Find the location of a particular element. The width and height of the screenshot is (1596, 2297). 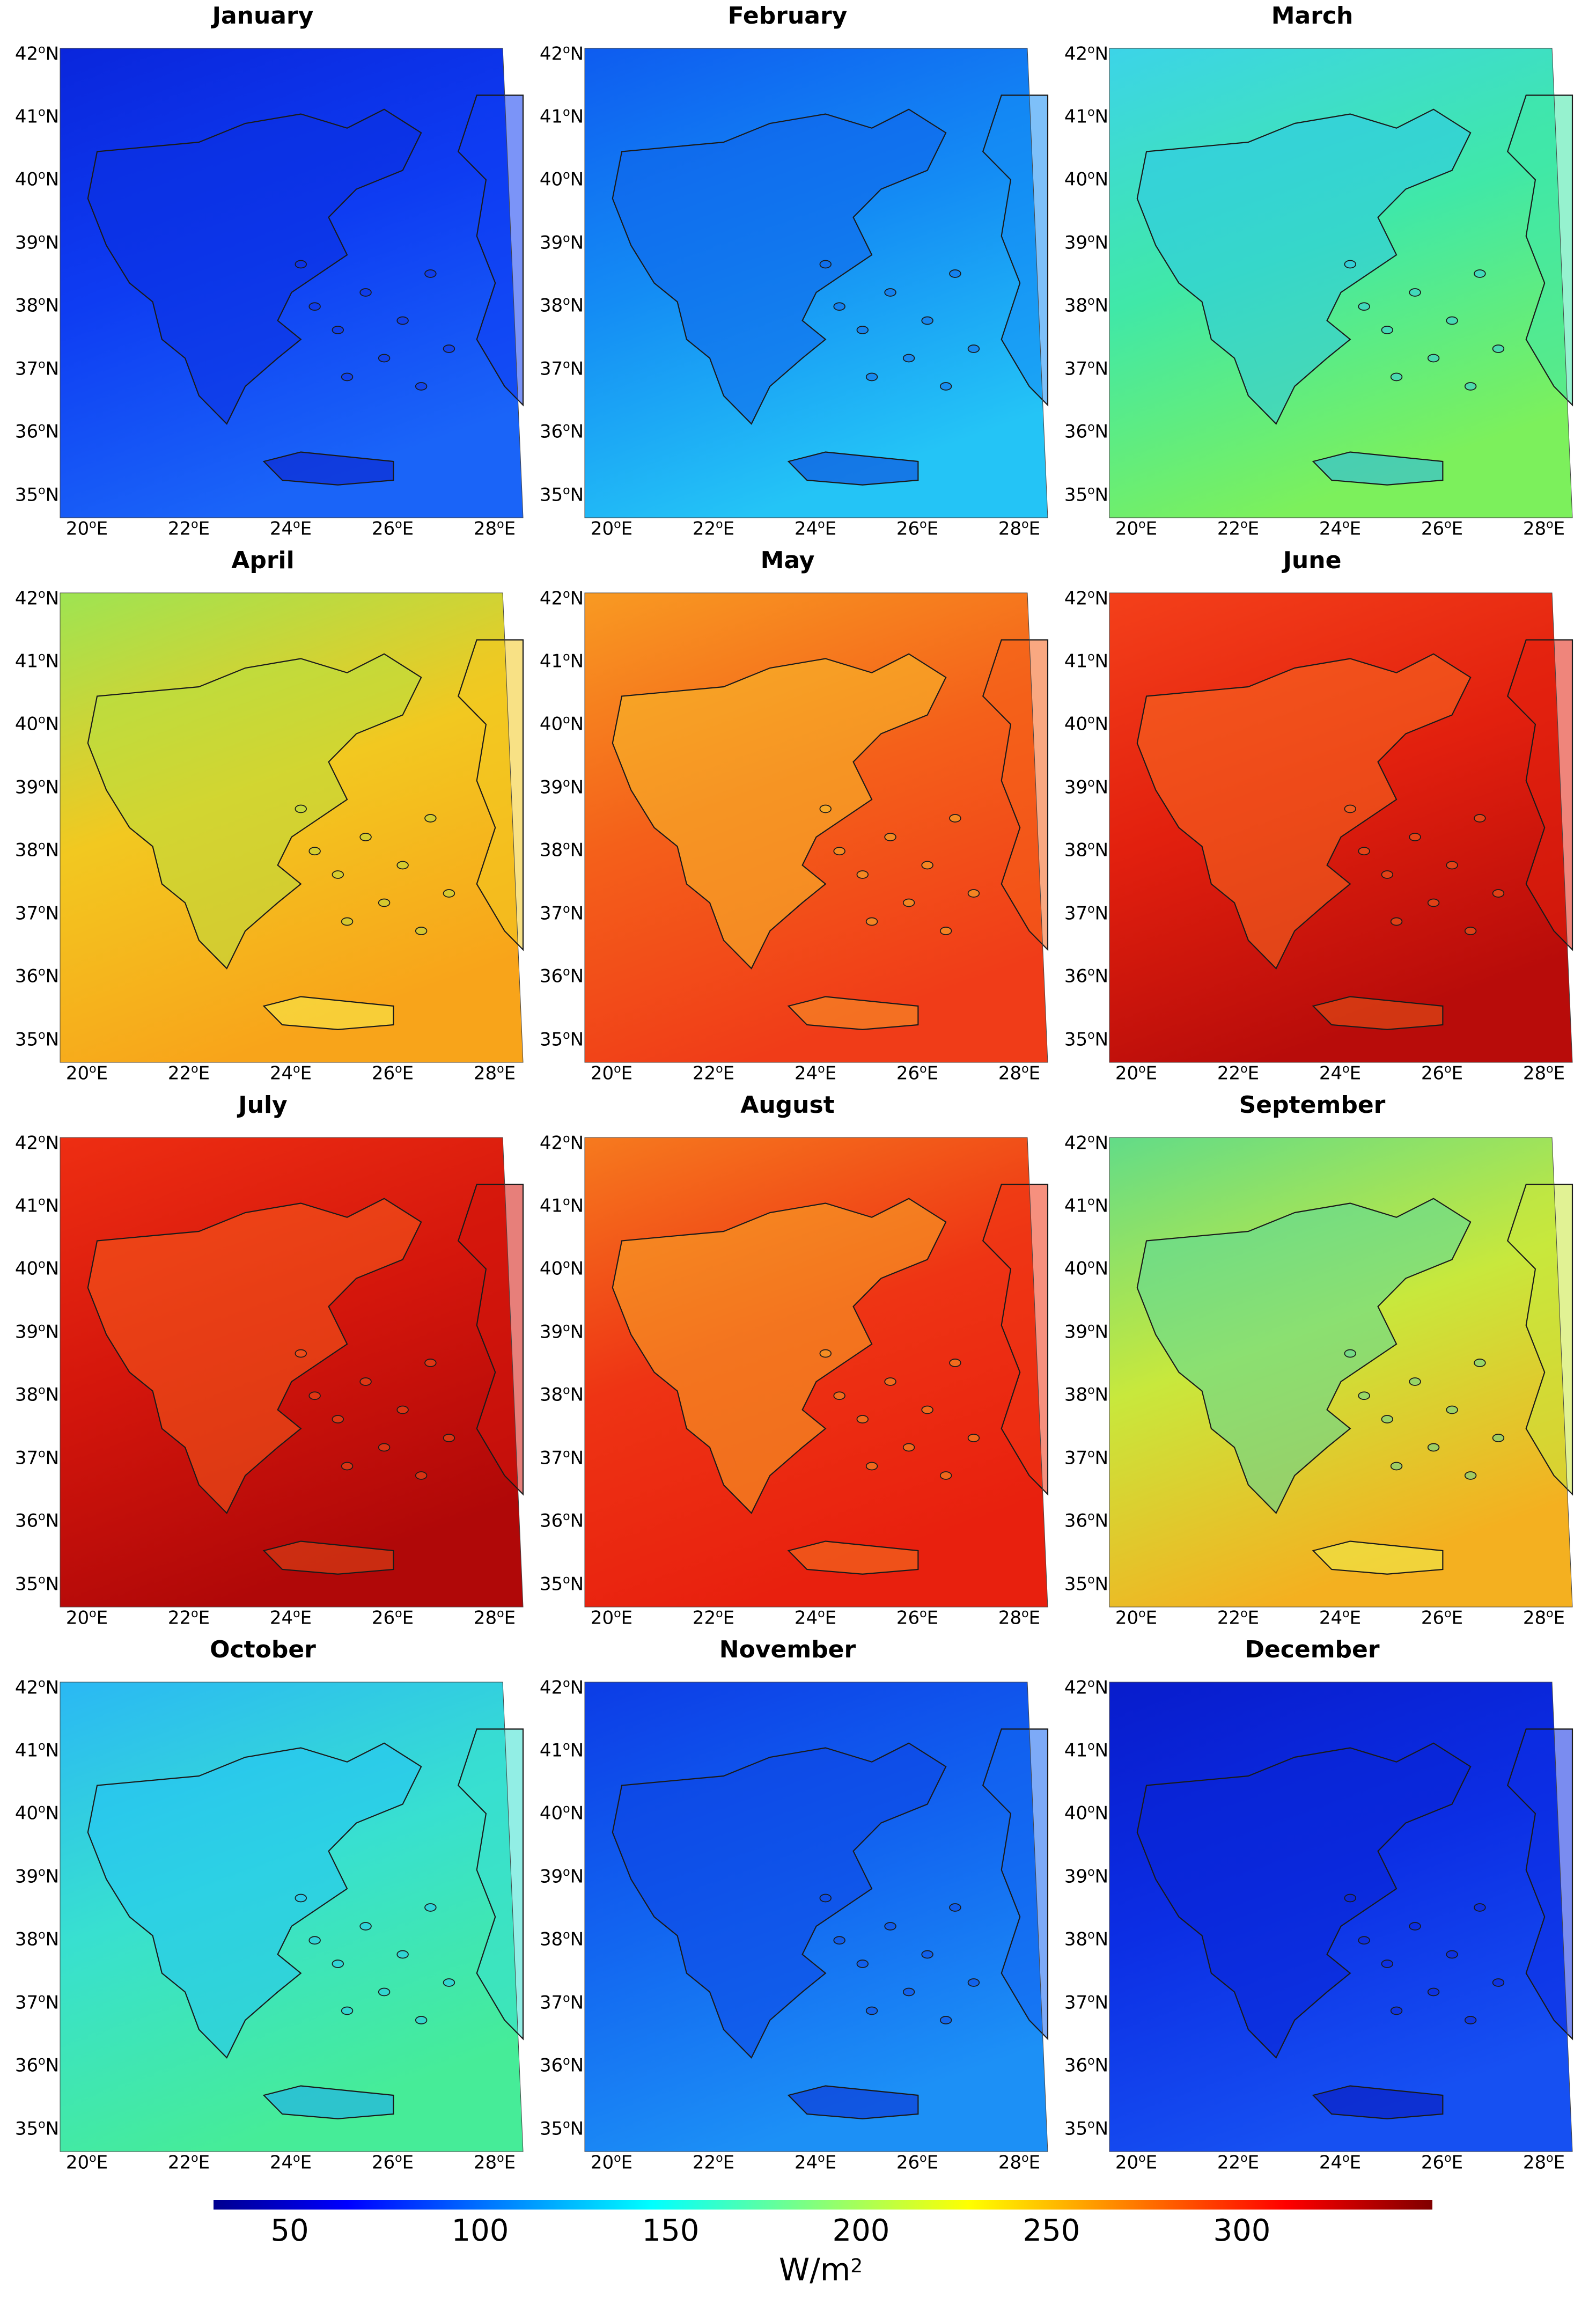

panel-title: July is located at coordinates (263, 1105).